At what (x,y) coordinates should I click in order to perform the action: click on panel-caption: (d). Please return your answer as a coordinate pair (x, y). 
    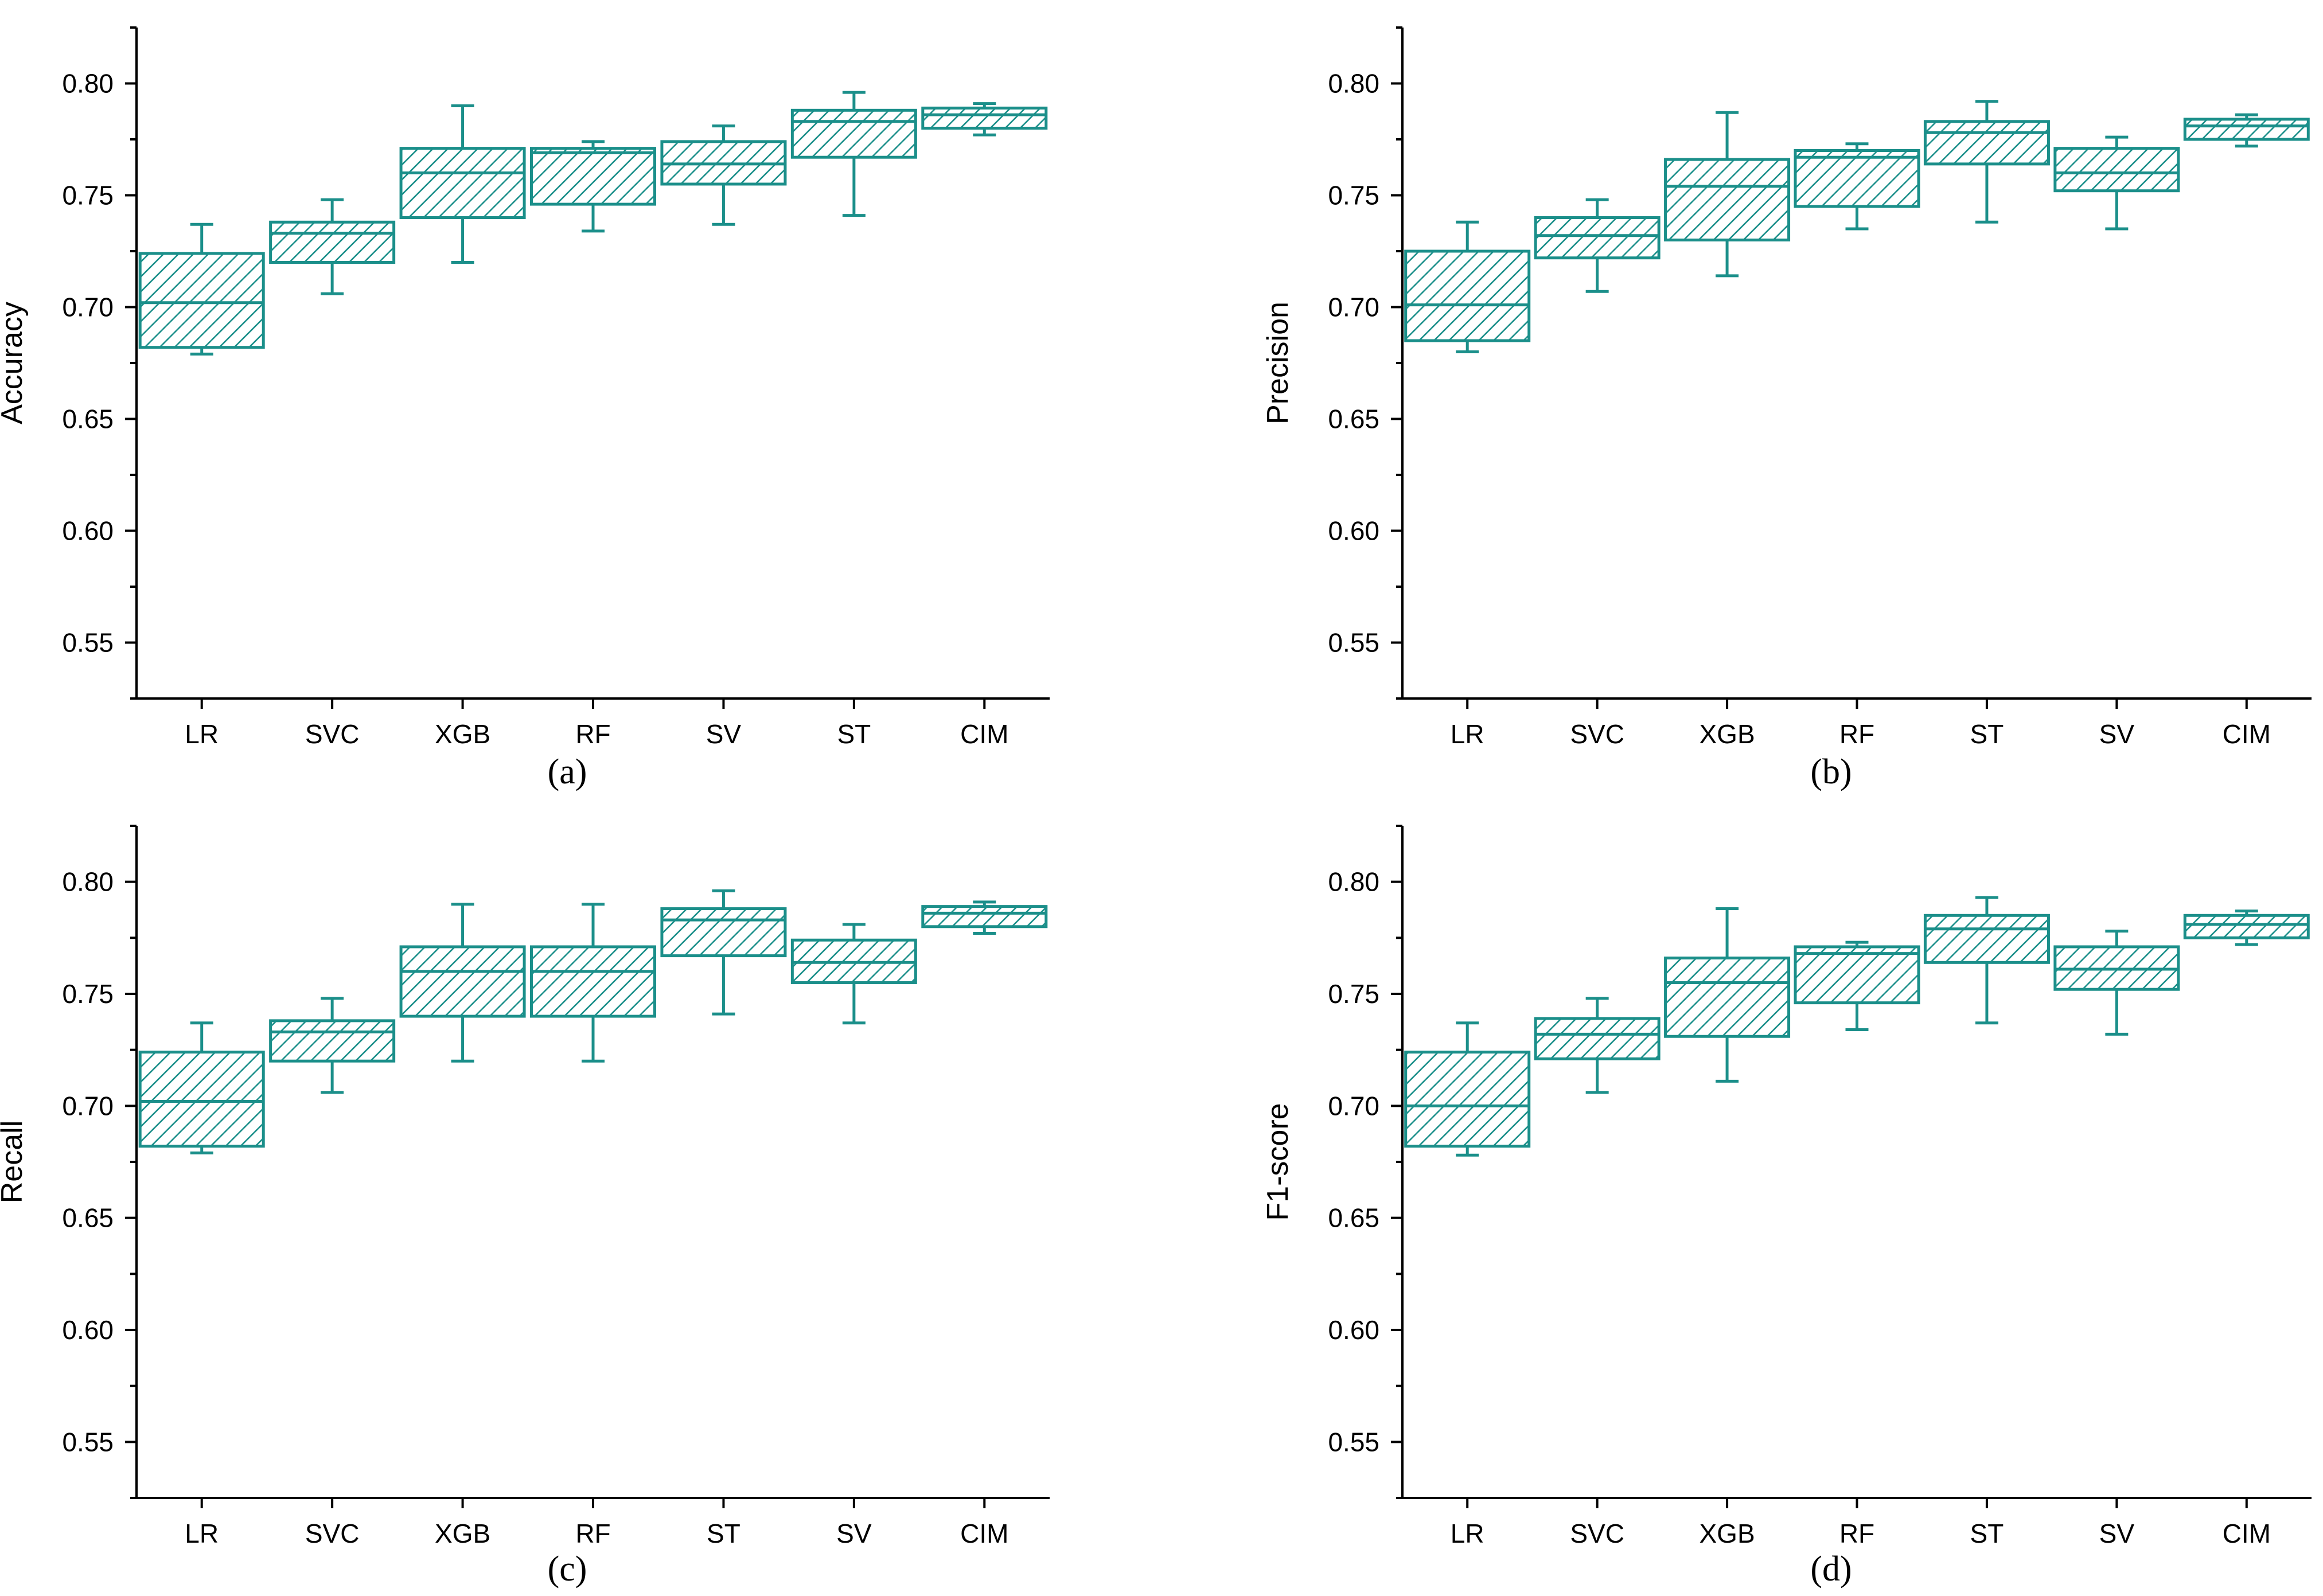
    Looking at the image, I should click on (1831, 1569).